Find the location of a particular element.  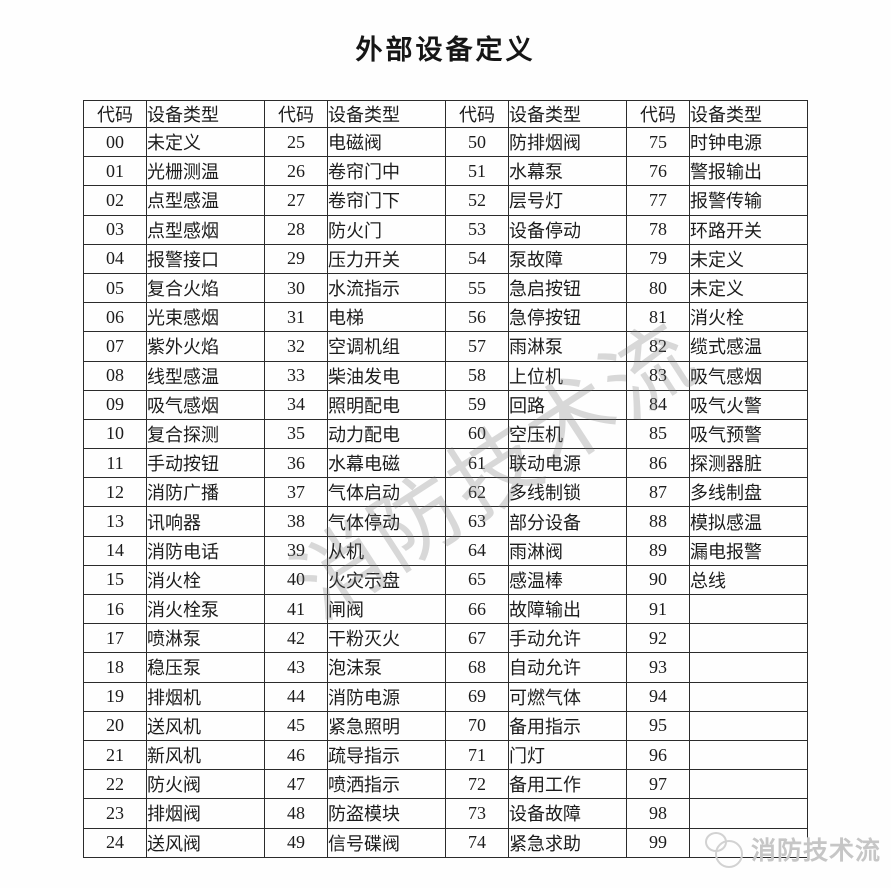

device-code-cell: 66 is located at coordinates (477, 609).